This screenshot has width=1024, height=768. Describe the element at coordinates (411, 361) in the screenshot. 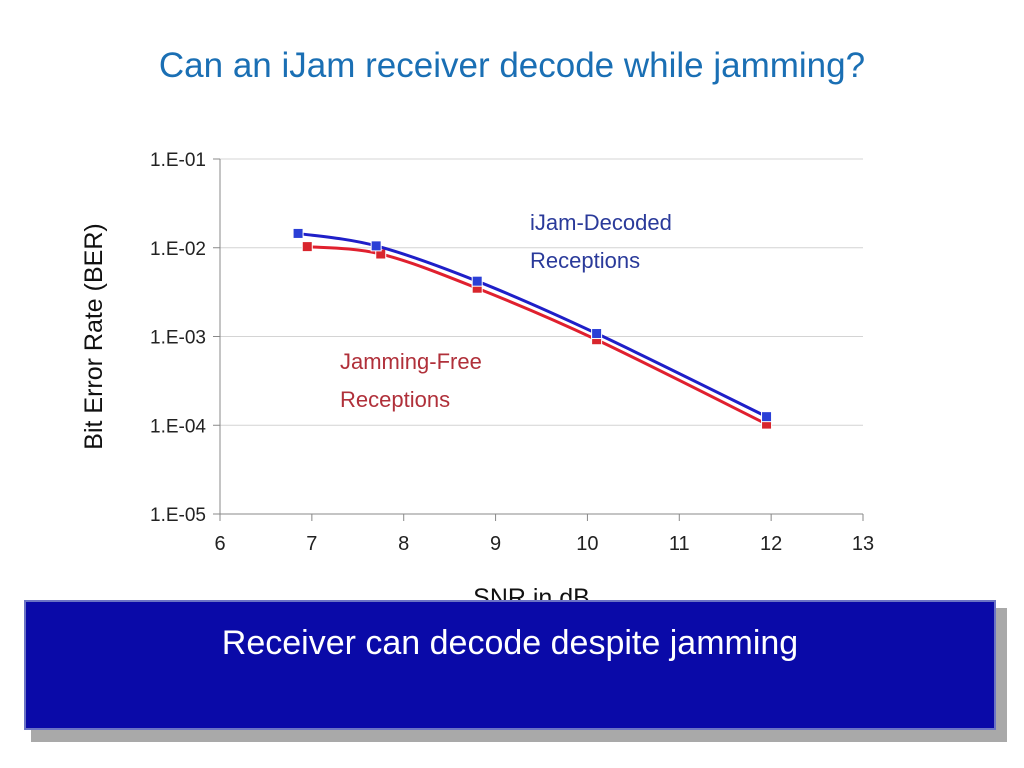

I see `jamming-free-series-label: Jamming-Free` at that location.